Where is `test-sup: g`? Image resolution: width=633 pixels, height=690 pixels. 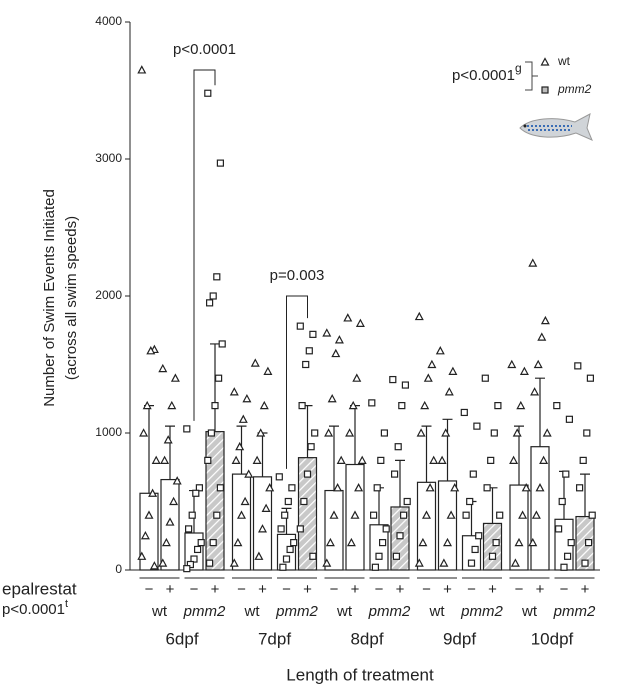
test-sup: g is located at coordinates (518, 68).